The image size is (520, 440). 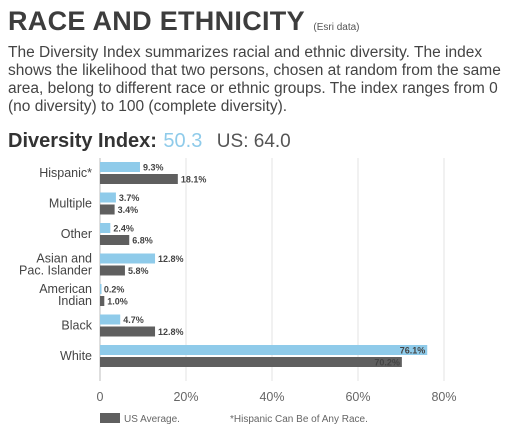 I want to click on bar-label-local: 9.3%, so click(x=153, y=168).